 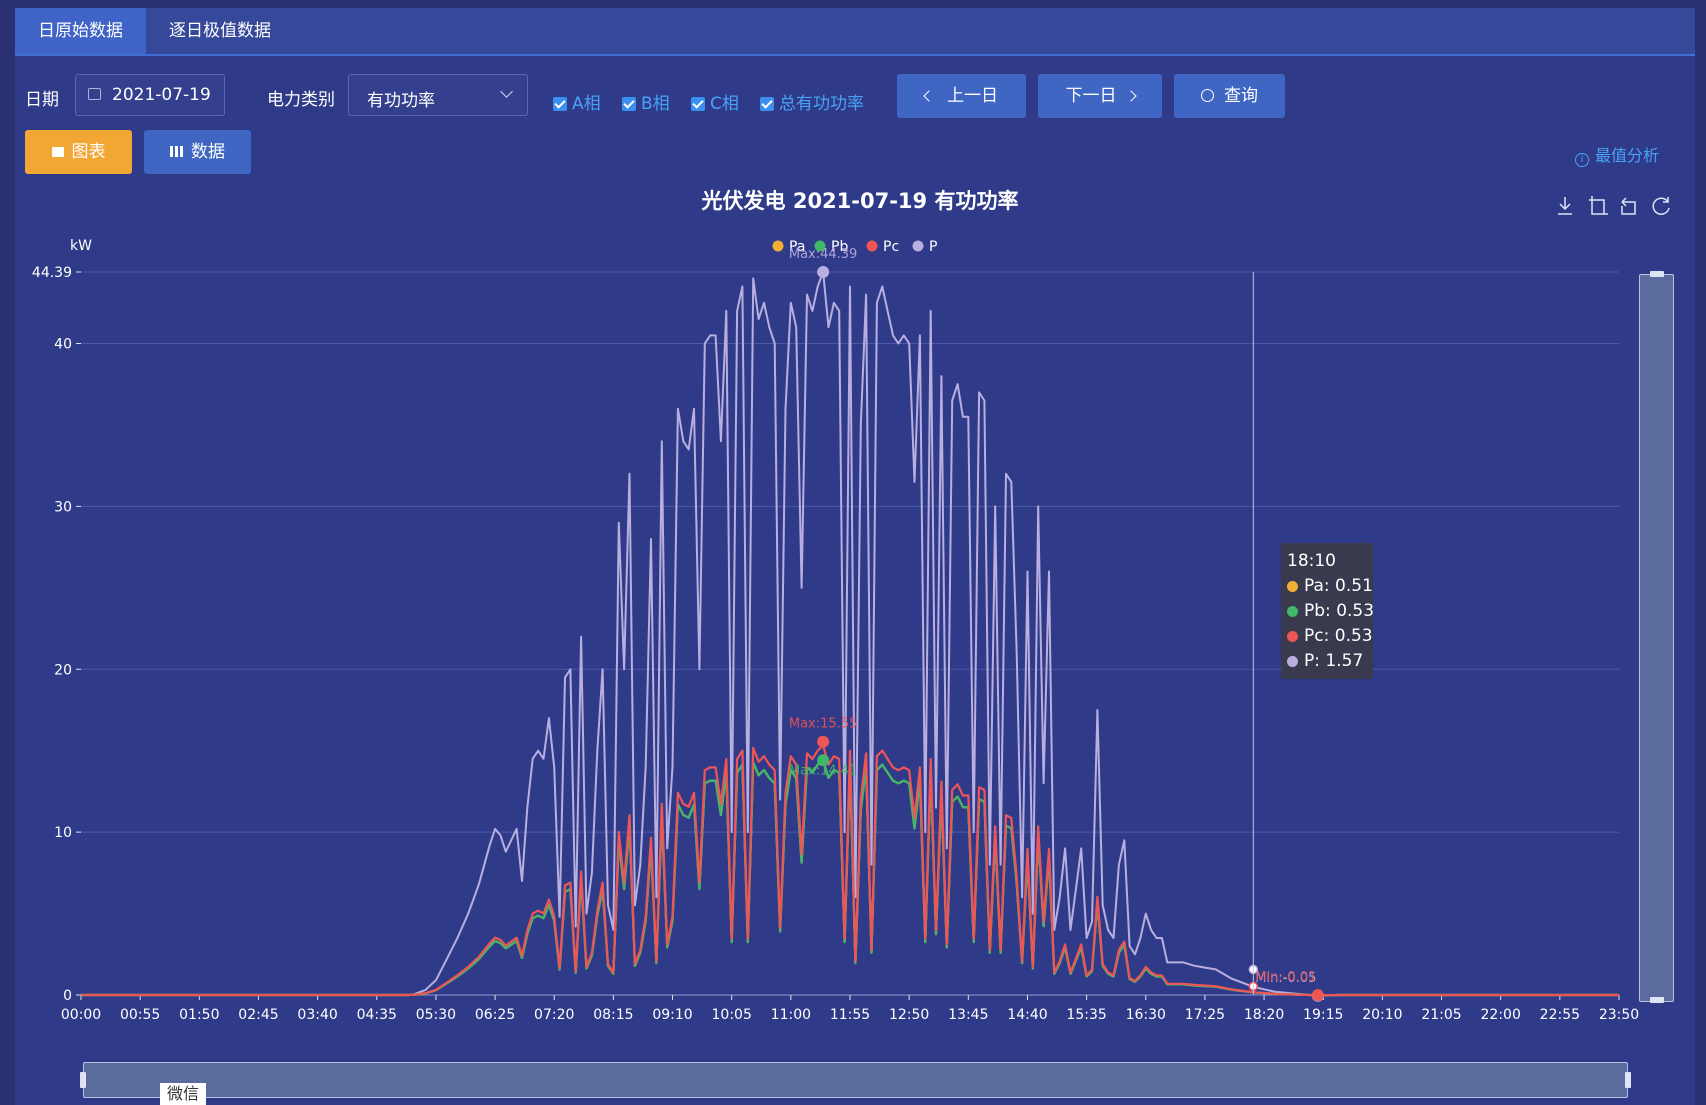 I want to click on refresh-icon, so click(x=1661, y=206).